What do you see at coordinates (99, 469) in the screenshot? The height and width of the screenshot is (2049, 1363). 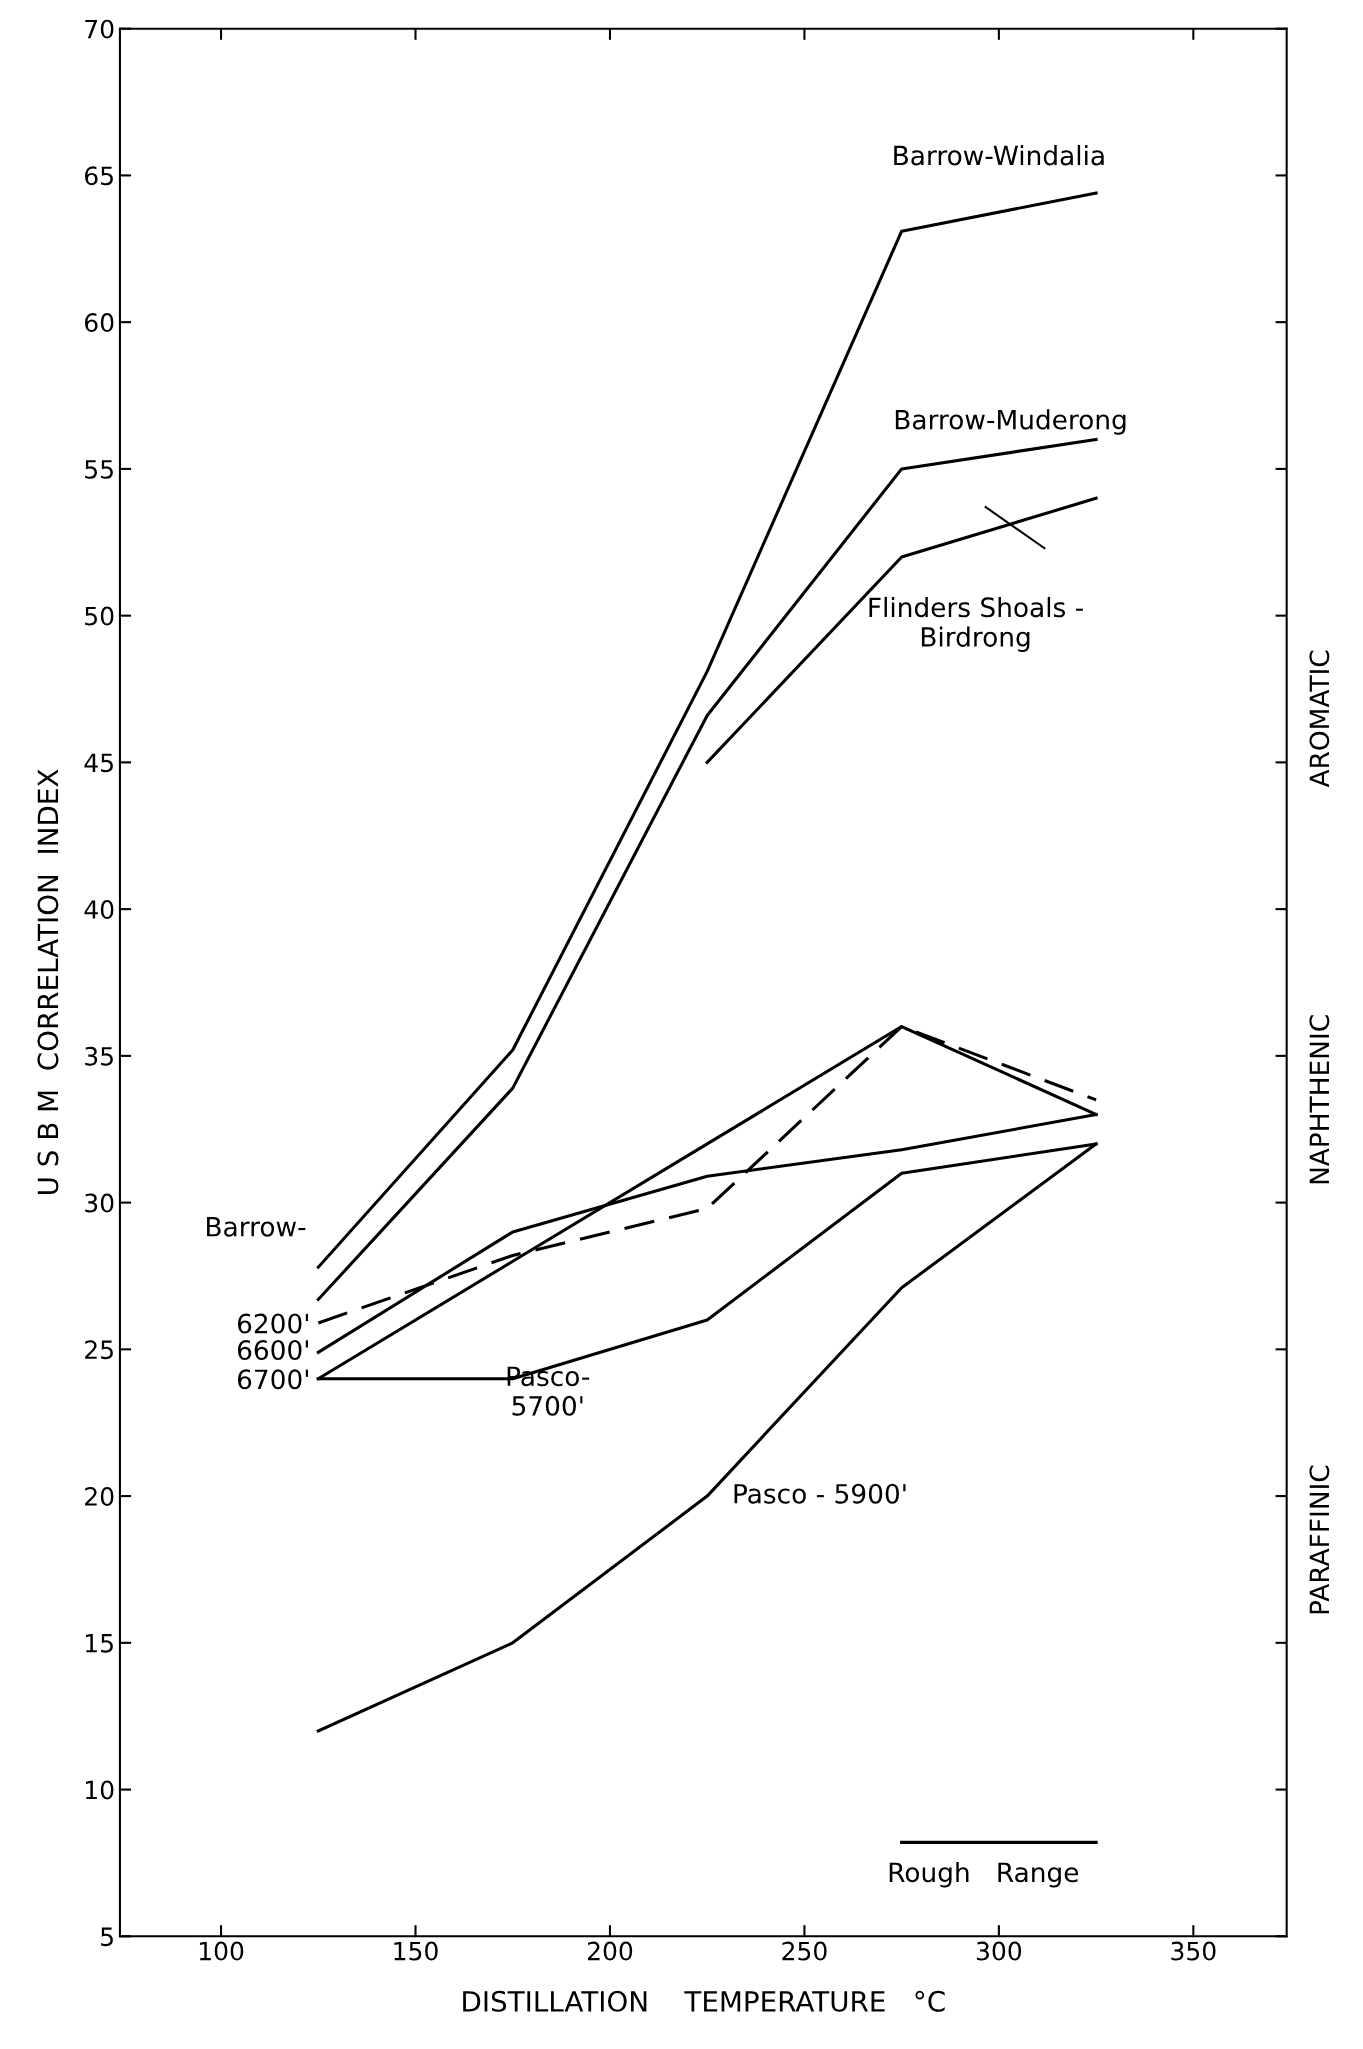 I see `y-tick-label: 55` at bounding box center [99, 469].